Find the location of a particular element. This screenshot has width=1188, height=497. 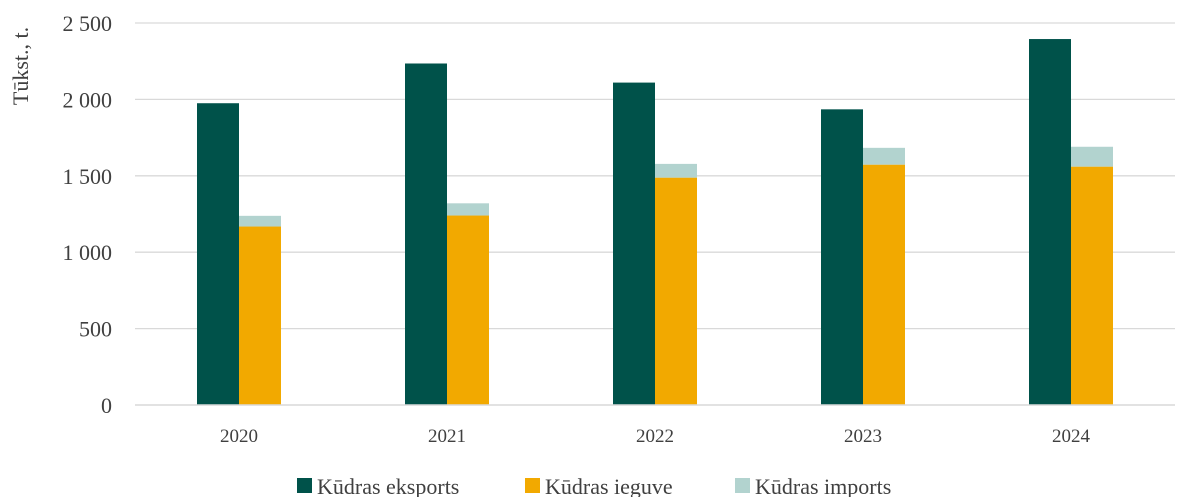

x-tick-label: 2024 is located at coordinates (1071, 436).